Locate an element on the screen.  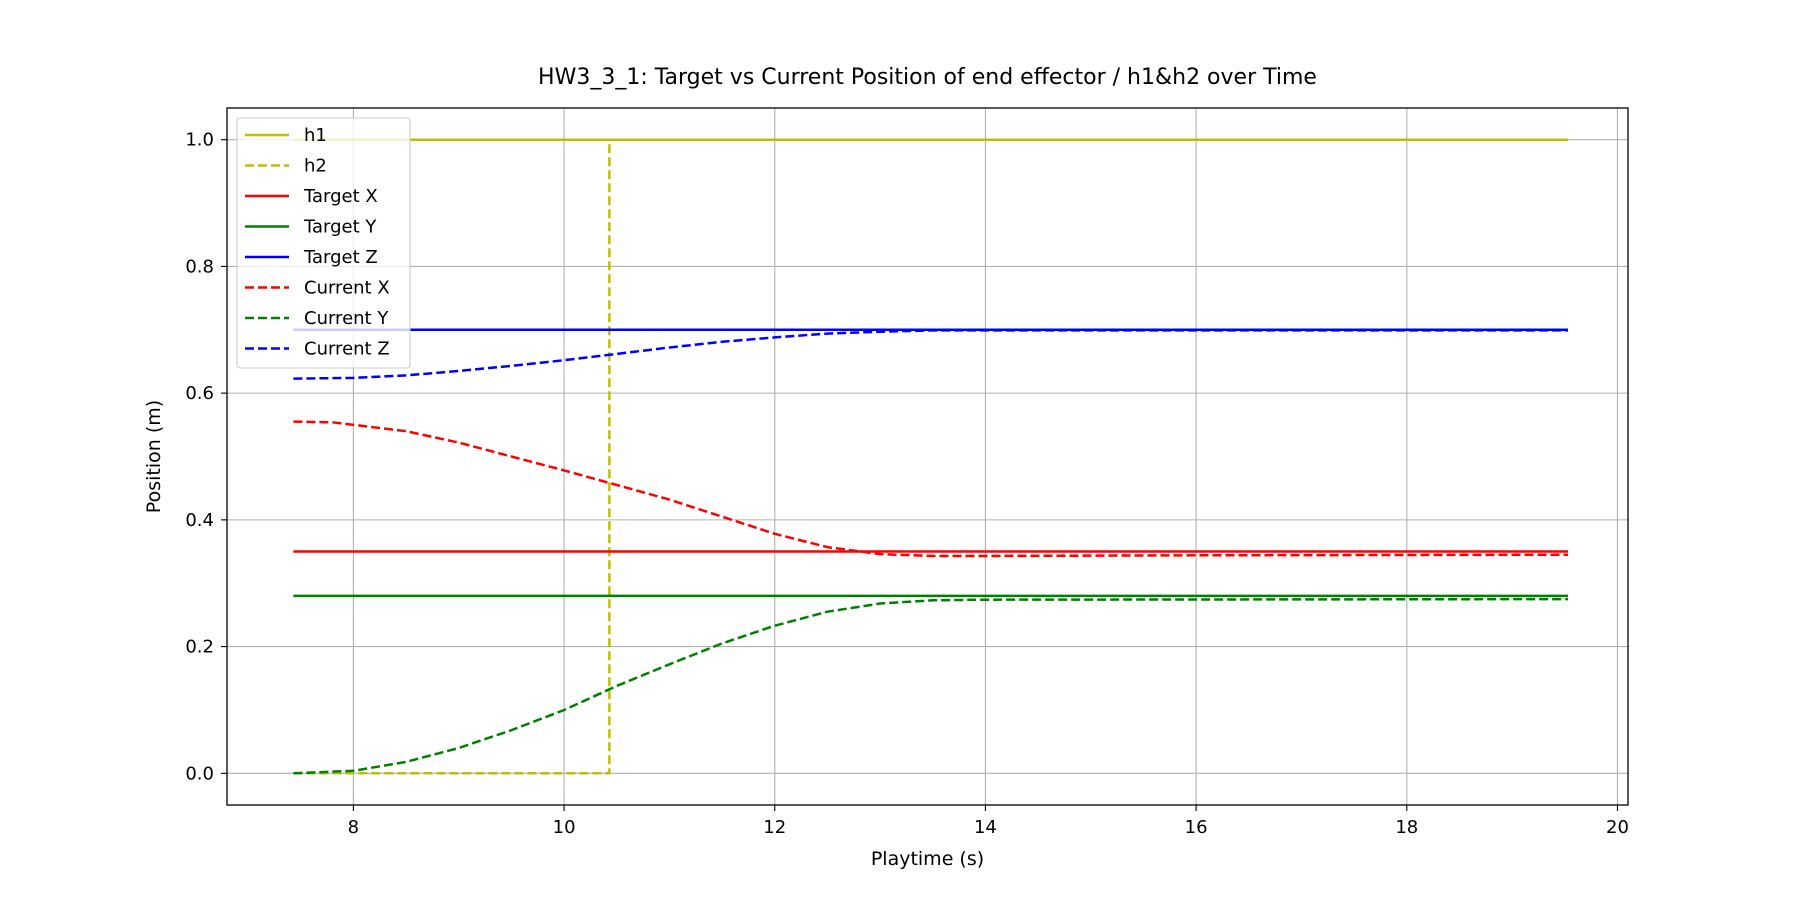
legend-label-target-y: Target Y is located at coordinates (340, 227).